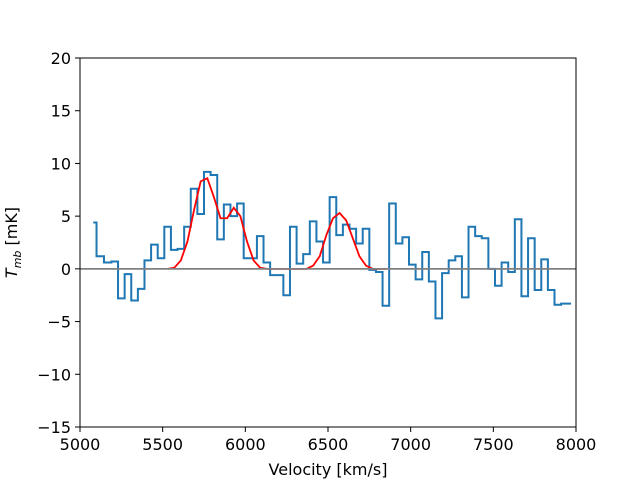 This screenshot has height=480, width=640. Describe the element at coordinates (58, 243) in the screenshot. I see `y-axis: −15 −10 −5 0 5 10 15 20` at that location.